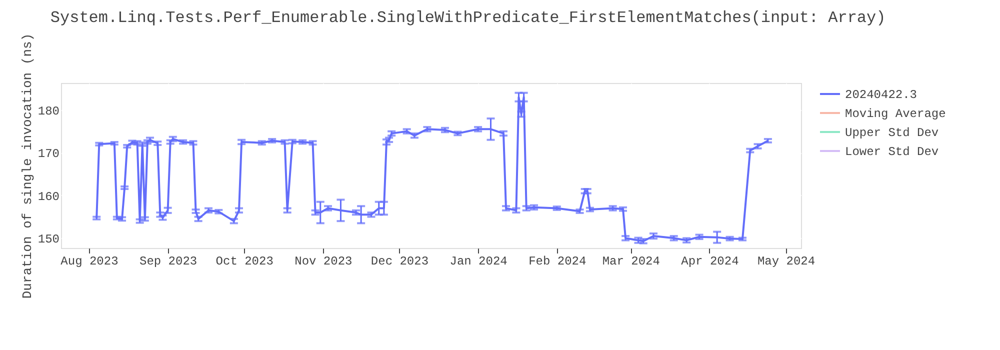 The height and width of the screenshot is (350, 1000). Describe the element at coordinates (557, 261) in the screenshot. I see `x-tick-label: Feb 2024` at that location.